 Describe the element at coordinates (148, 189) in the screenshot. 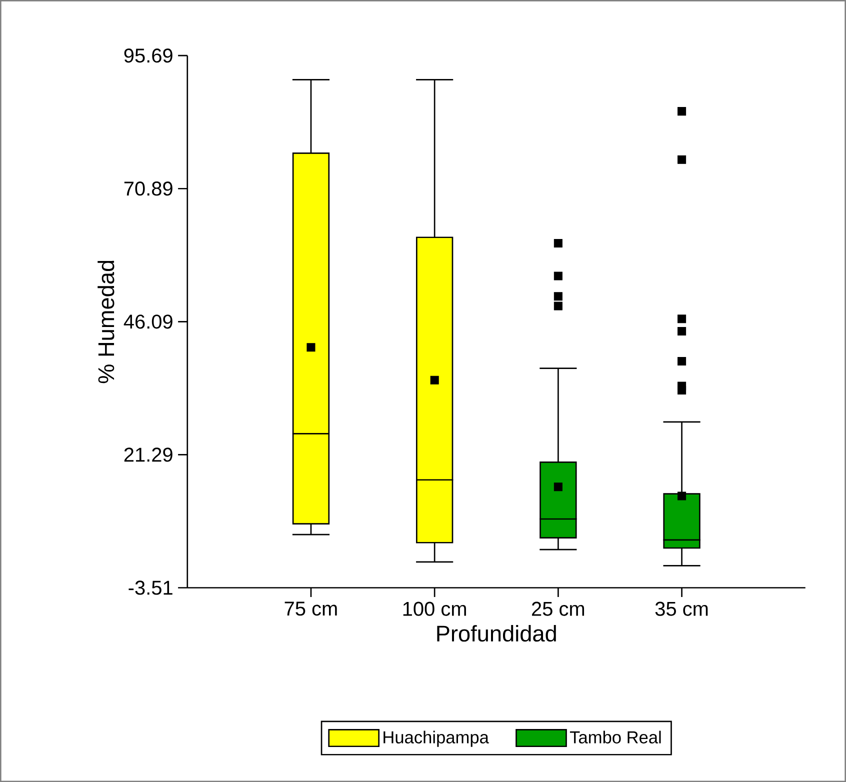

I see `y-tick-label: 70.89` at that location.